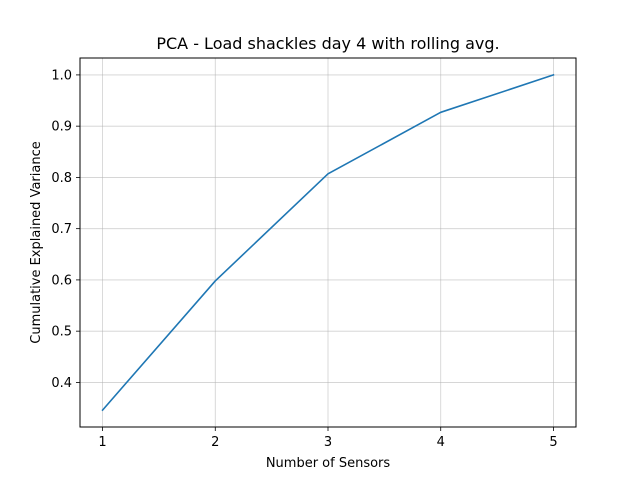 This screenshot has height=480, width=640. Describe the element at coordinates (61, 229) in the screenshot. I see `y-tick-label: 0.7` at that location.